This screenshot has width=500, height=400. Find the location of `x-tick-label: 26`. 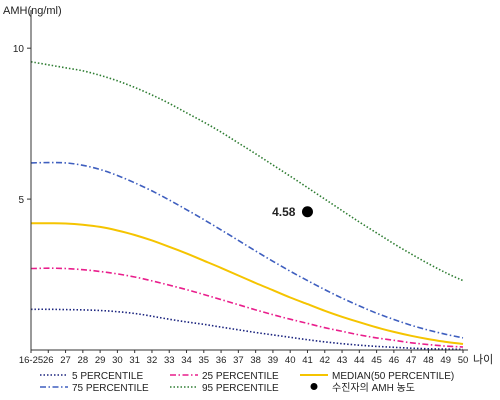

x-tick-label: 26 is located at coordinates (48, 360).